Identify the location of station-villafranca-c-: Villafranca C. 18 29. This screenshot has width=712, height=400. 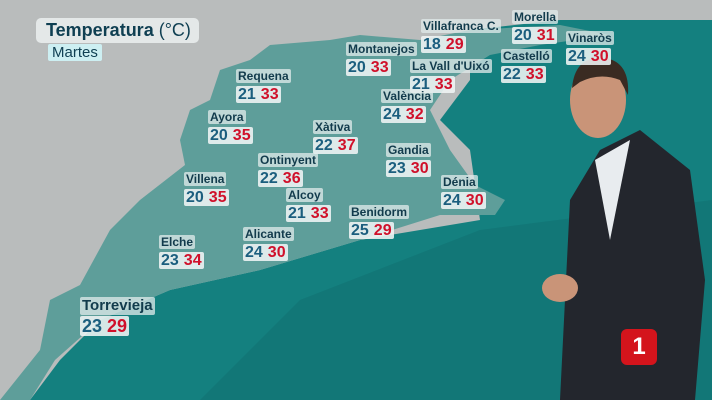
(461, 35).